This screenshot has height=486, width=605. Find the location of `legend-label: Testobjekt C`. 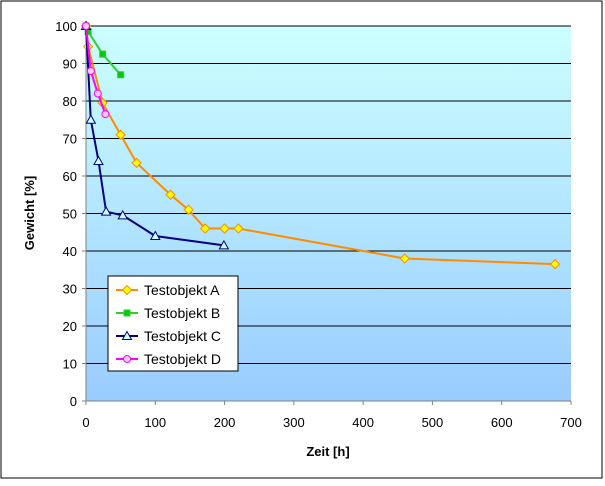

legend-label: Testobjekt C is located at coordinates (182, 336).